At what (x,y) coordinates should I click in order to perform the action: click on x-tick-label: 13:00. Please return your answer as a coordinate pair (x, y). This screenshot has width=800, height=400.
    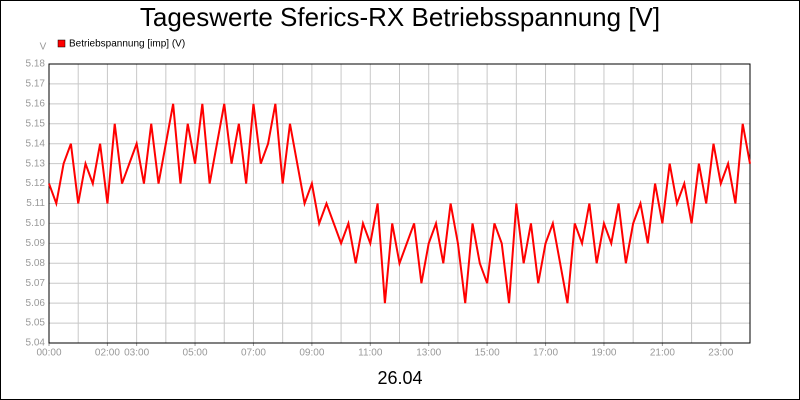
    Looking at the image, I should click on (428, 353).